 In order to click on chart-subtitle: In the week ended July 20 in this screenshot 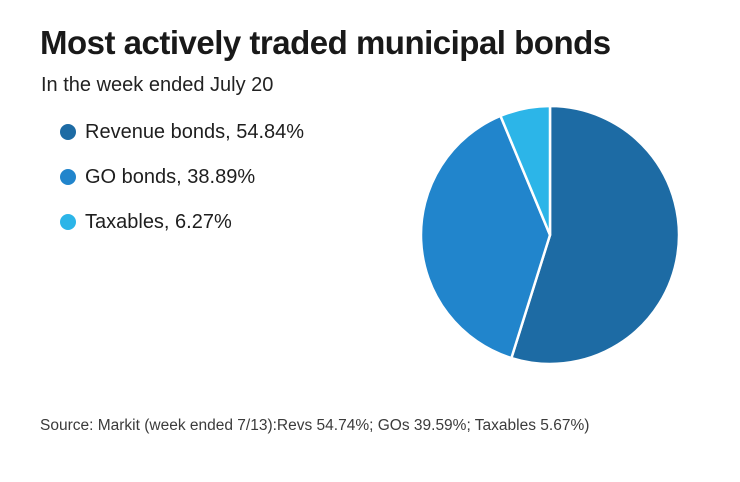, I will do `click(157, 85)`.